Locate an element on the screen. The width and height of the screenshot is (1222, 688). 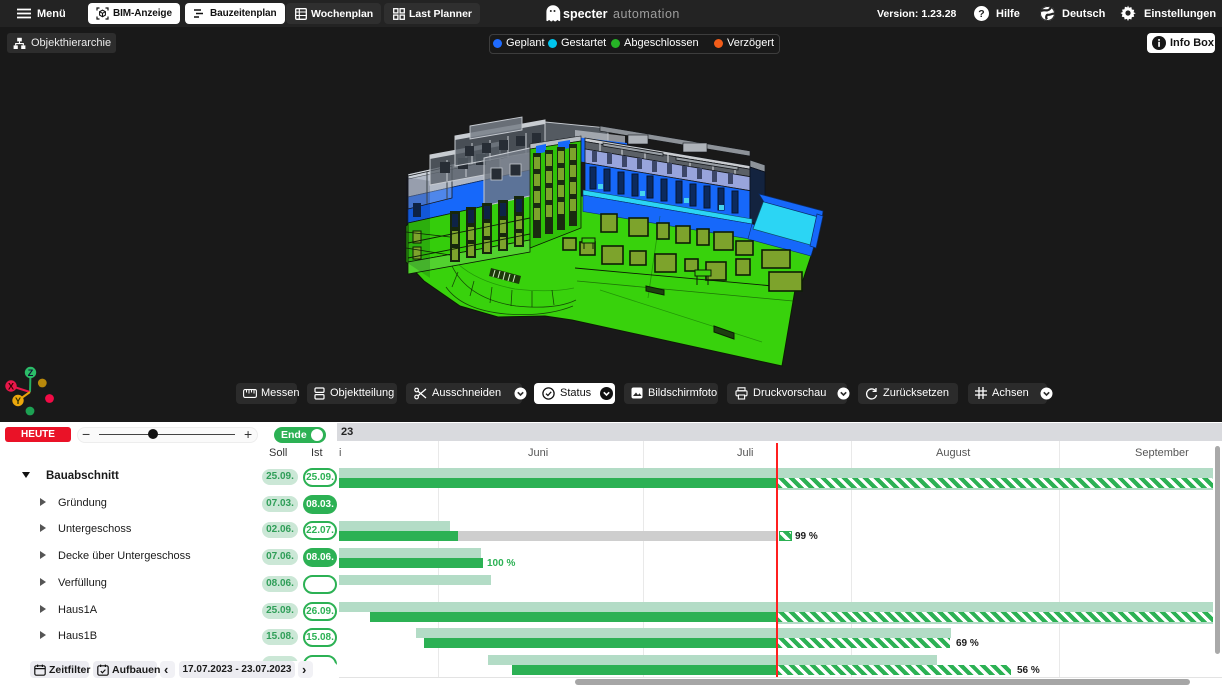
svg-text: Z is located at coordinates (31, 373).